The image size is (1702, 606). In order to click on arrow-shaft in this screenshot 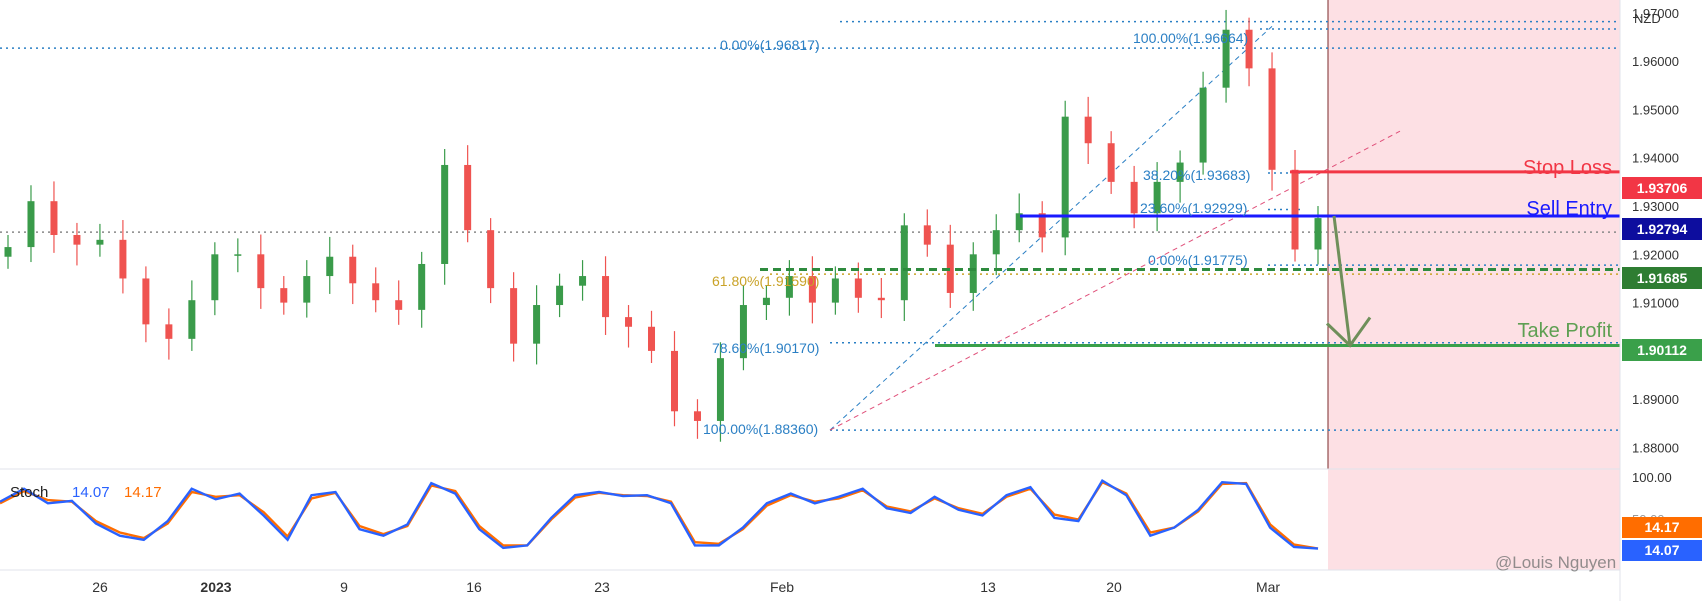, I will do `click(1342, 280)`.